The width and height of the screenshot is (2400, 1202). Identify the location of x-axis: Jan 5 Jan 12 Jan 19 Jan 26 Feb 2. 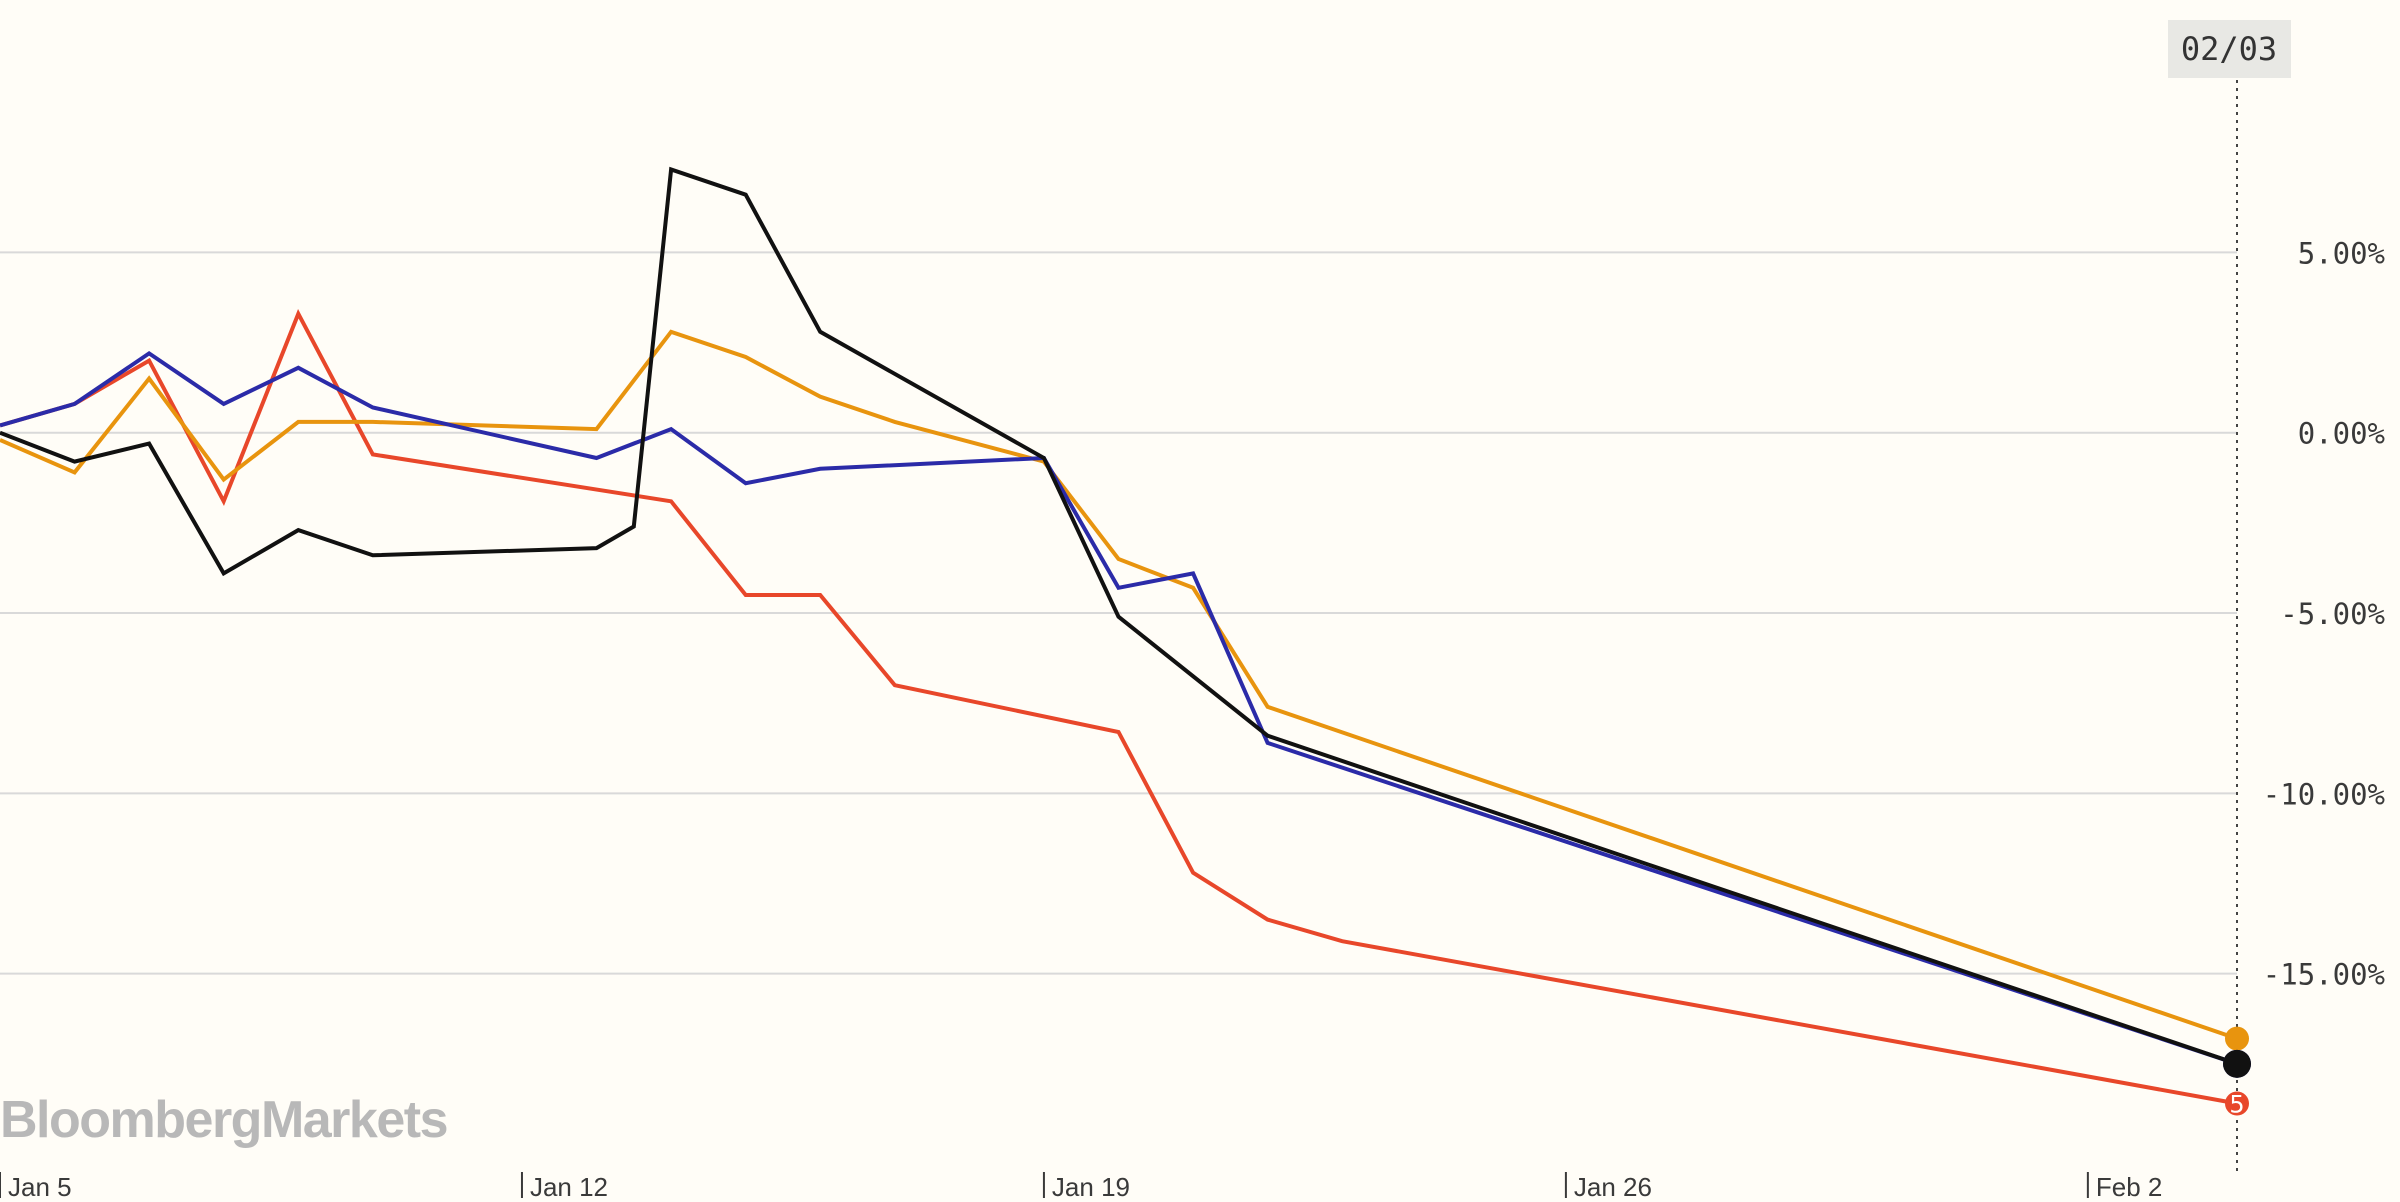
(1081, 1187).